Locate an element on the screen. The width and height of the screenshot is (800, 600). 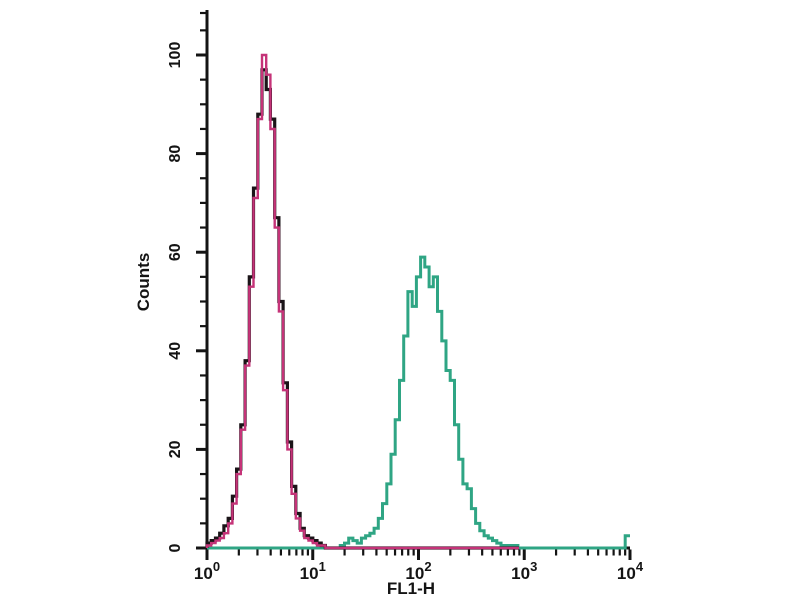
x-decade-label: 101 is located at coordinates (313, 571).